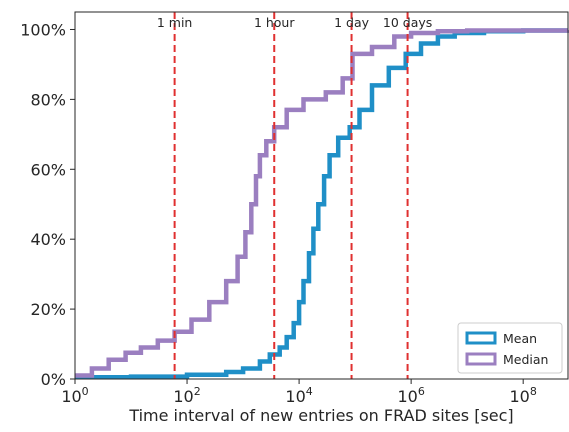 This screenshot has width=569, height=432. What do you see at coordinates (175, 22) in the screenshot?
I see `annotation-label: 1 min` at bounding box center [175, 22].